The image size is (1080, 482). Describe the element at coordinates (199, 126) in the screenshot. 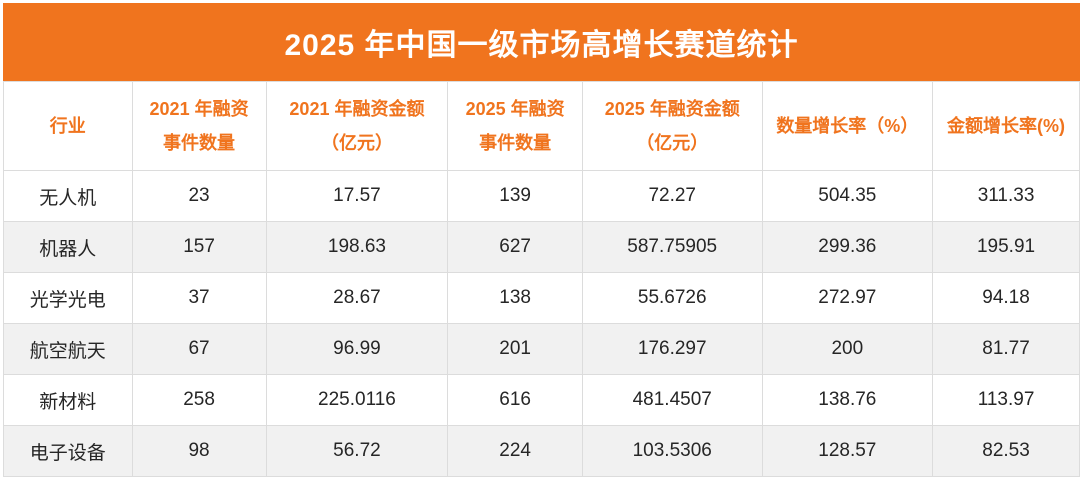

I see `column-header: 2021 年融资 事件数量` at that location.